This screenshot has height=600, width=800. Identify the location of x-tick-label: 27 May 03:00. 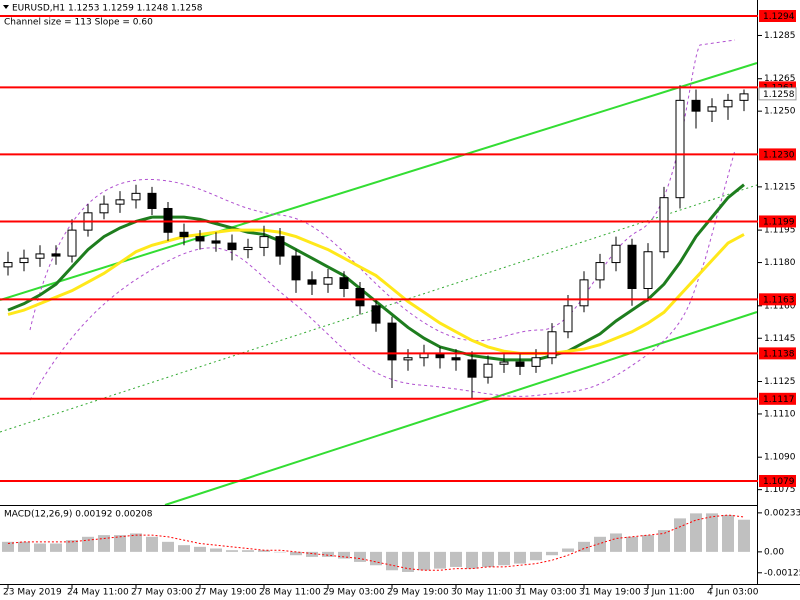
(162, 593).